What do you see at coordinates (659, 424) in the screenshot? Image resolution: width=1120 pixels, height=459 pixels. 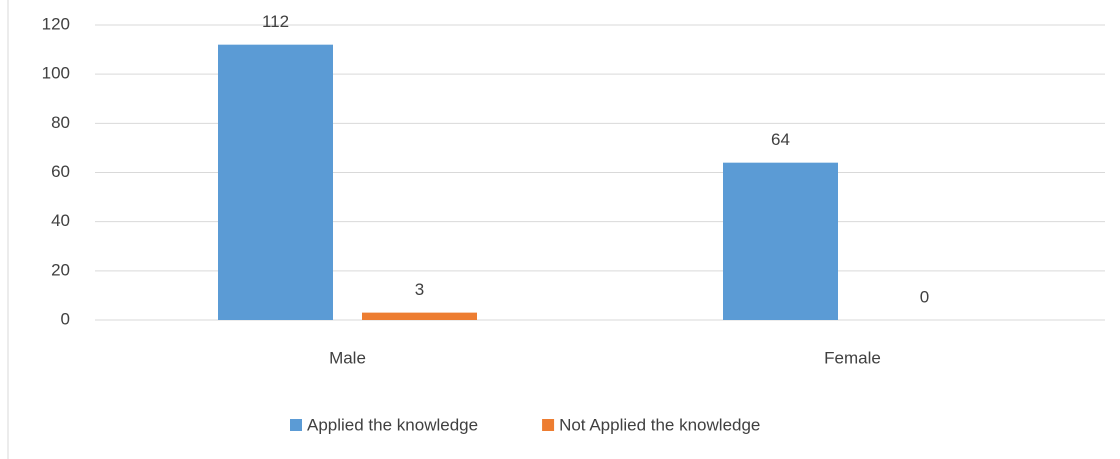 I see `legend-label: Not Applied the knowledge` at bounding box center [659, 424].